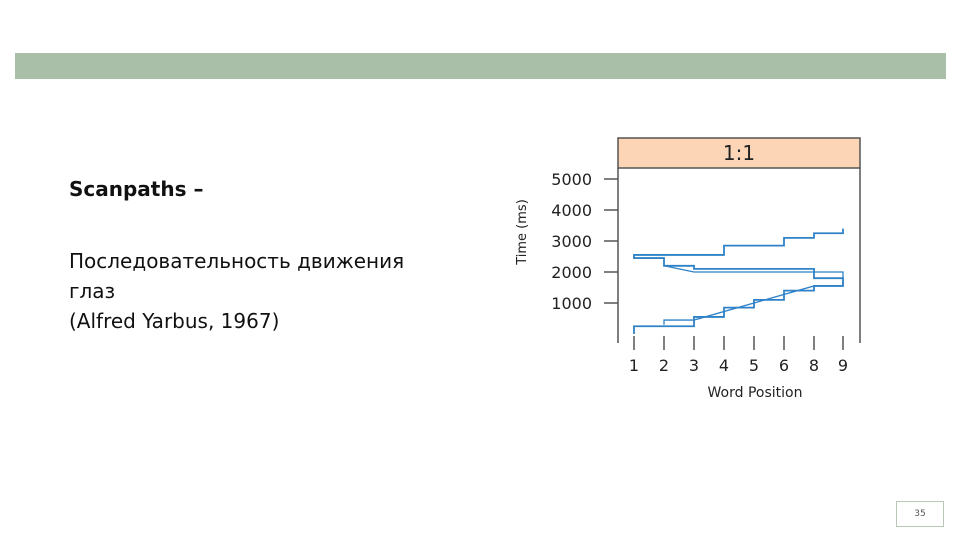  I want to click on x-tick-label: 3, so click(694, 365).